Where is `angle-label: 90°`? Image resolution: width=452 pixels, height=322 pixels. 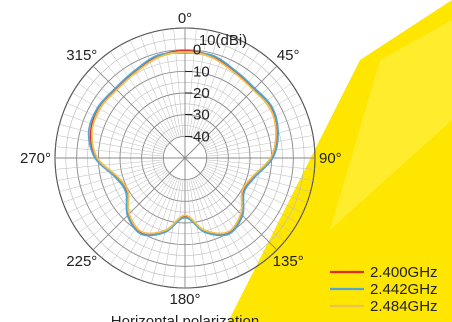
angle-label: 90° is located at coordinates (330, 158).